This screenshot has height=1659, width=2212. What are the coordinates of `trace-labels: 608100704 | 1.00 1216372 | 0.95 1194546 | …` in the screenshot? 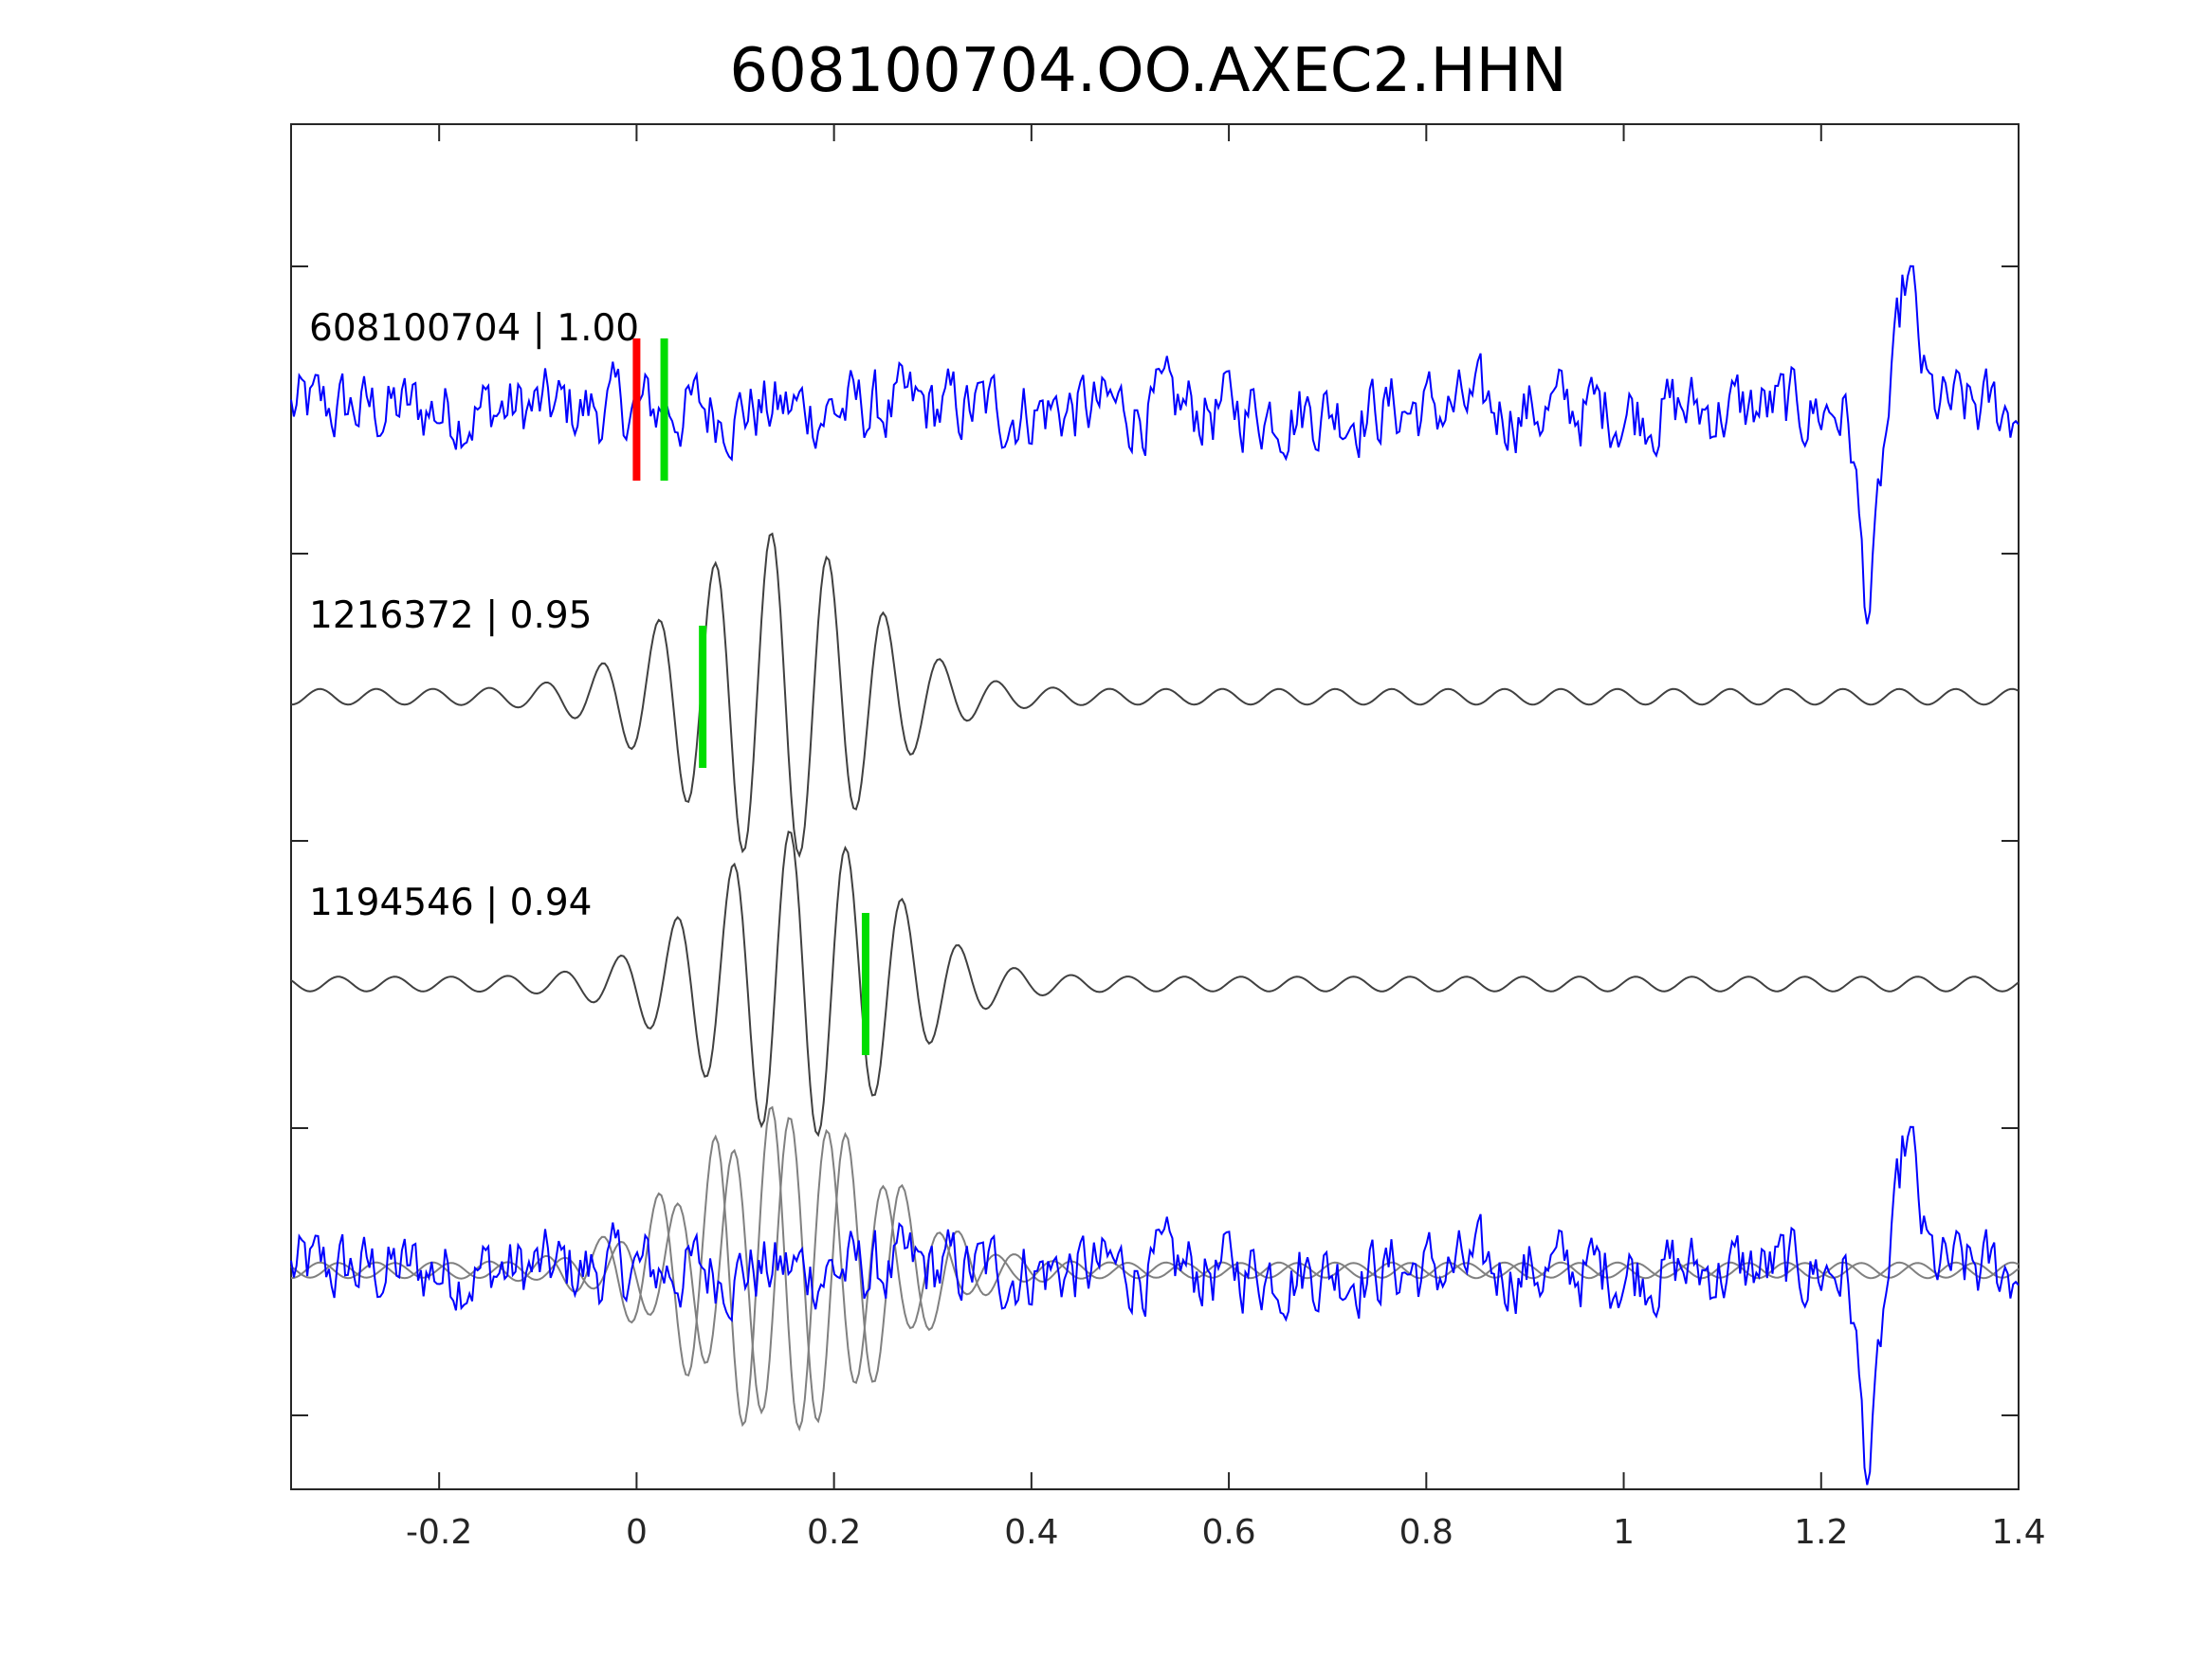 It's located at (474, 615).